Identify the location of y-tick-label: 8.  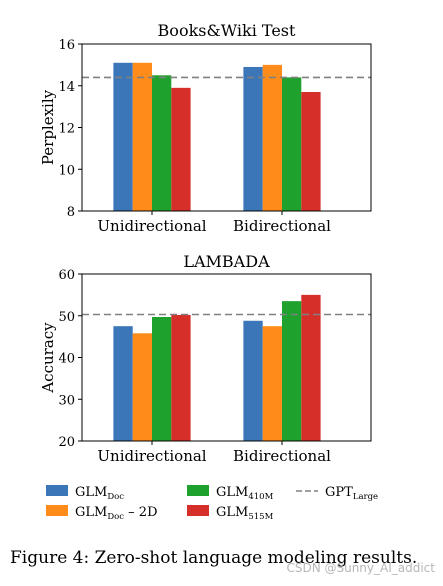
(71, 212).